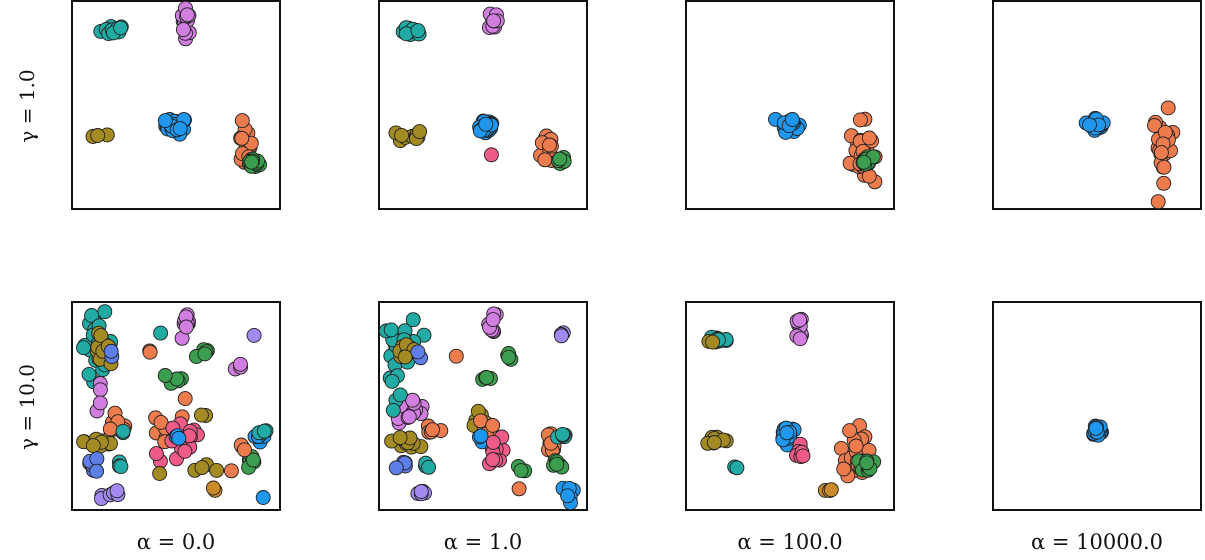 This screenshot has height=560, width=1205. I want to click on panel-gamma-10.0-alpha-100.0, so click(790, 406).